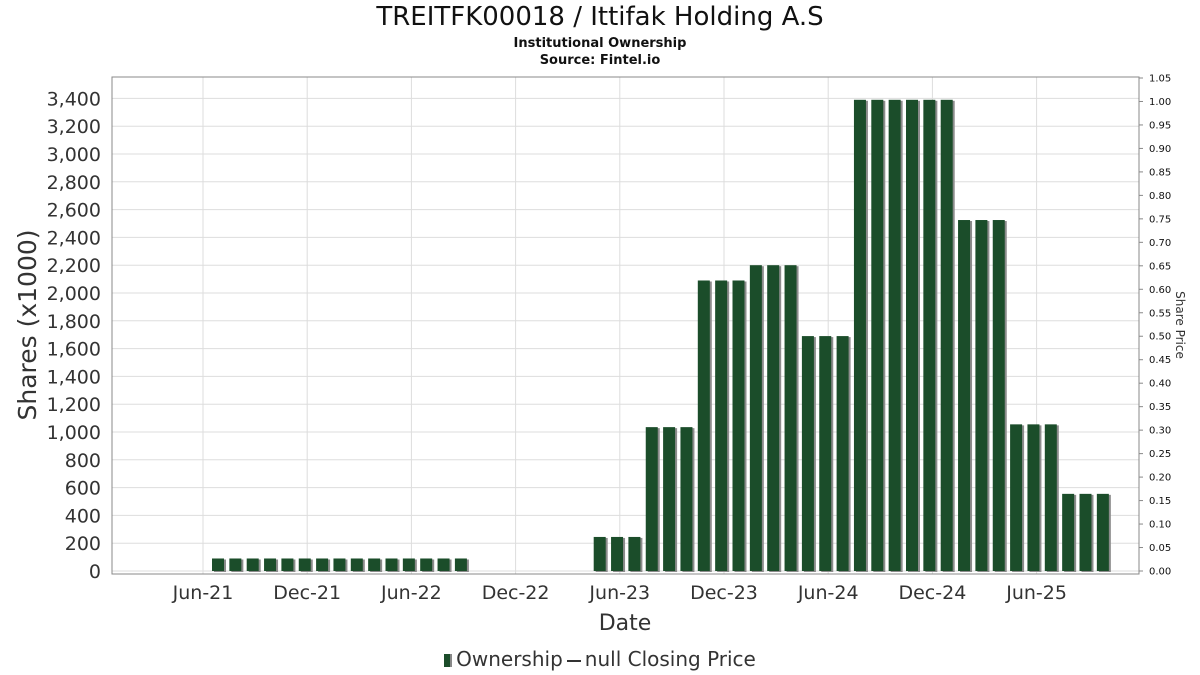 The image size is (1200, 675). Describe the element at coordinates (448, 660) in the screenshot. I see `ownership-legend-swatch` at that location.